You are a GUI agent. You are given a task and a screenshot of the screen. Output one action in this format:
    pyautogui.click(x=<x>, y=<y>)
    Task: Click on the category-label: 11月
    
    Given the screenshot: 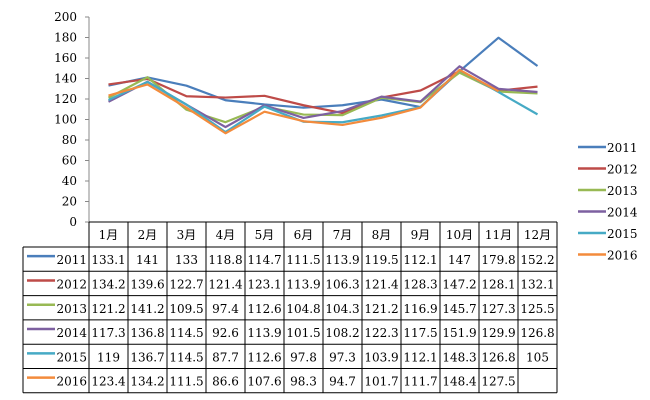 What is the action you would take?
    pyautogui.click(x=498, y=235)
    